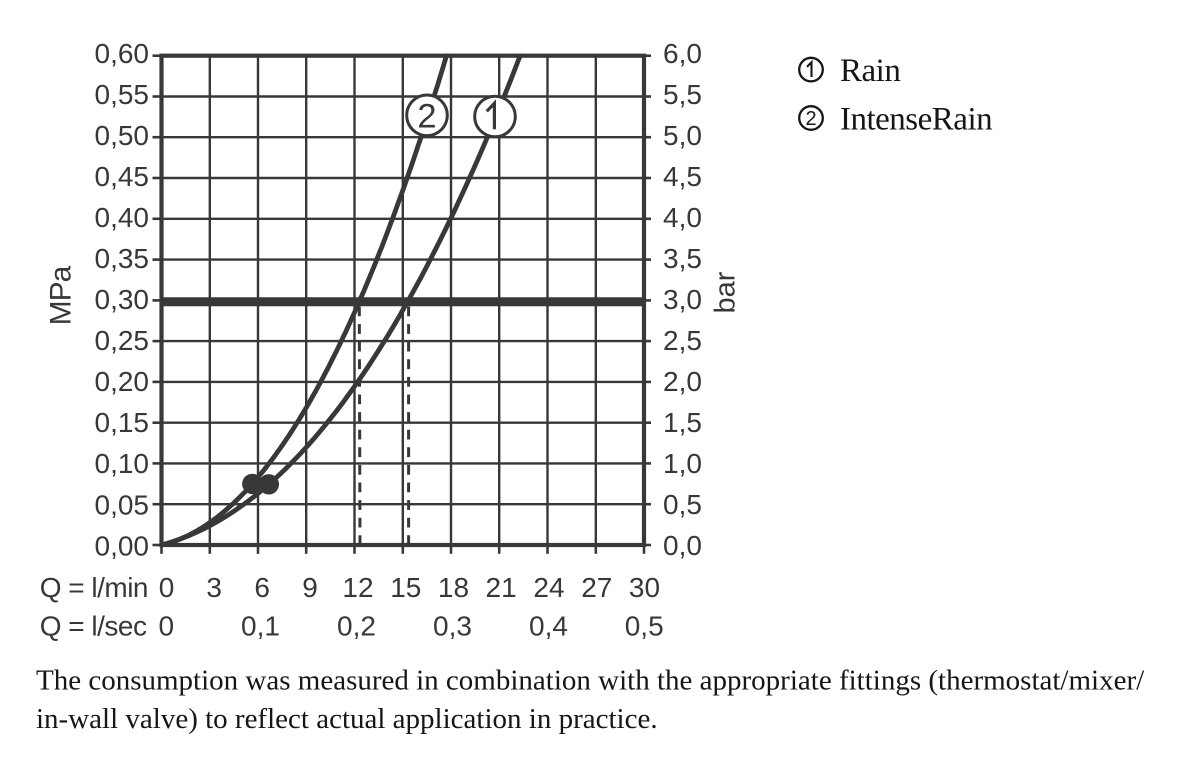  I want to click on svg-text: Q = l/sec, so click(93, 625).